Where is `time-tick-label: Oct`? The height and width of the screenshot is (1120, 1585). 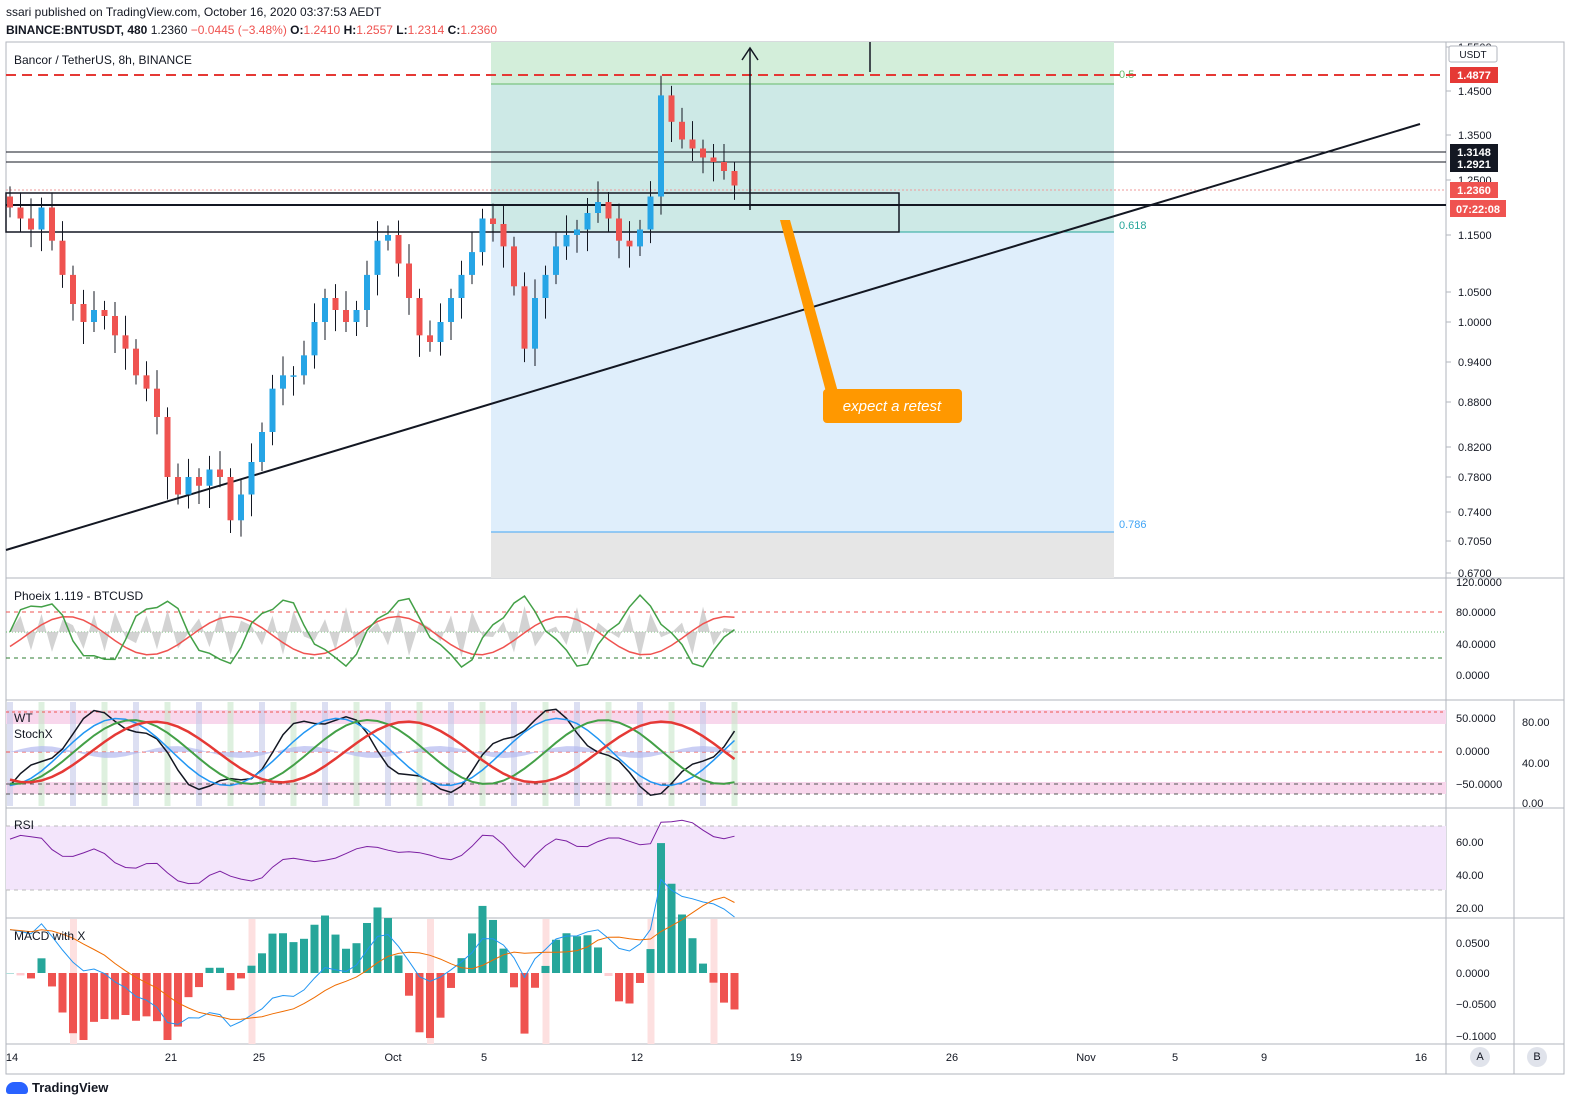 time-tick-label: Oct is located at coordinates (392, 1058).